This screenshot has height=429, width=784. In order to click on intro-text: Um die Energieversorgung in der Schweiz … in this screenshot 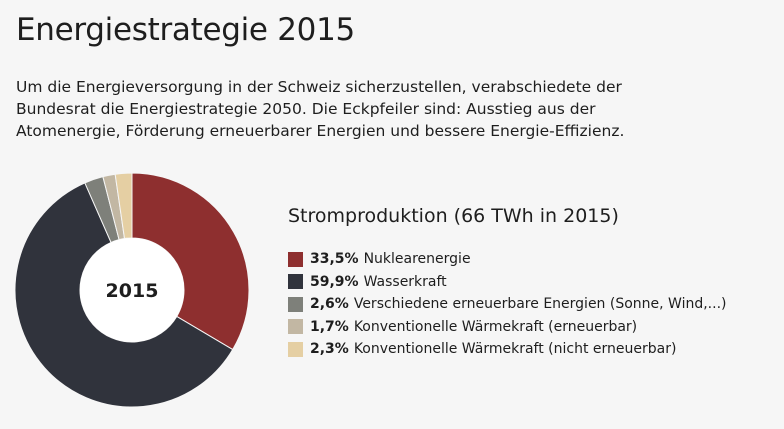, I will do `click(386, 109)`.